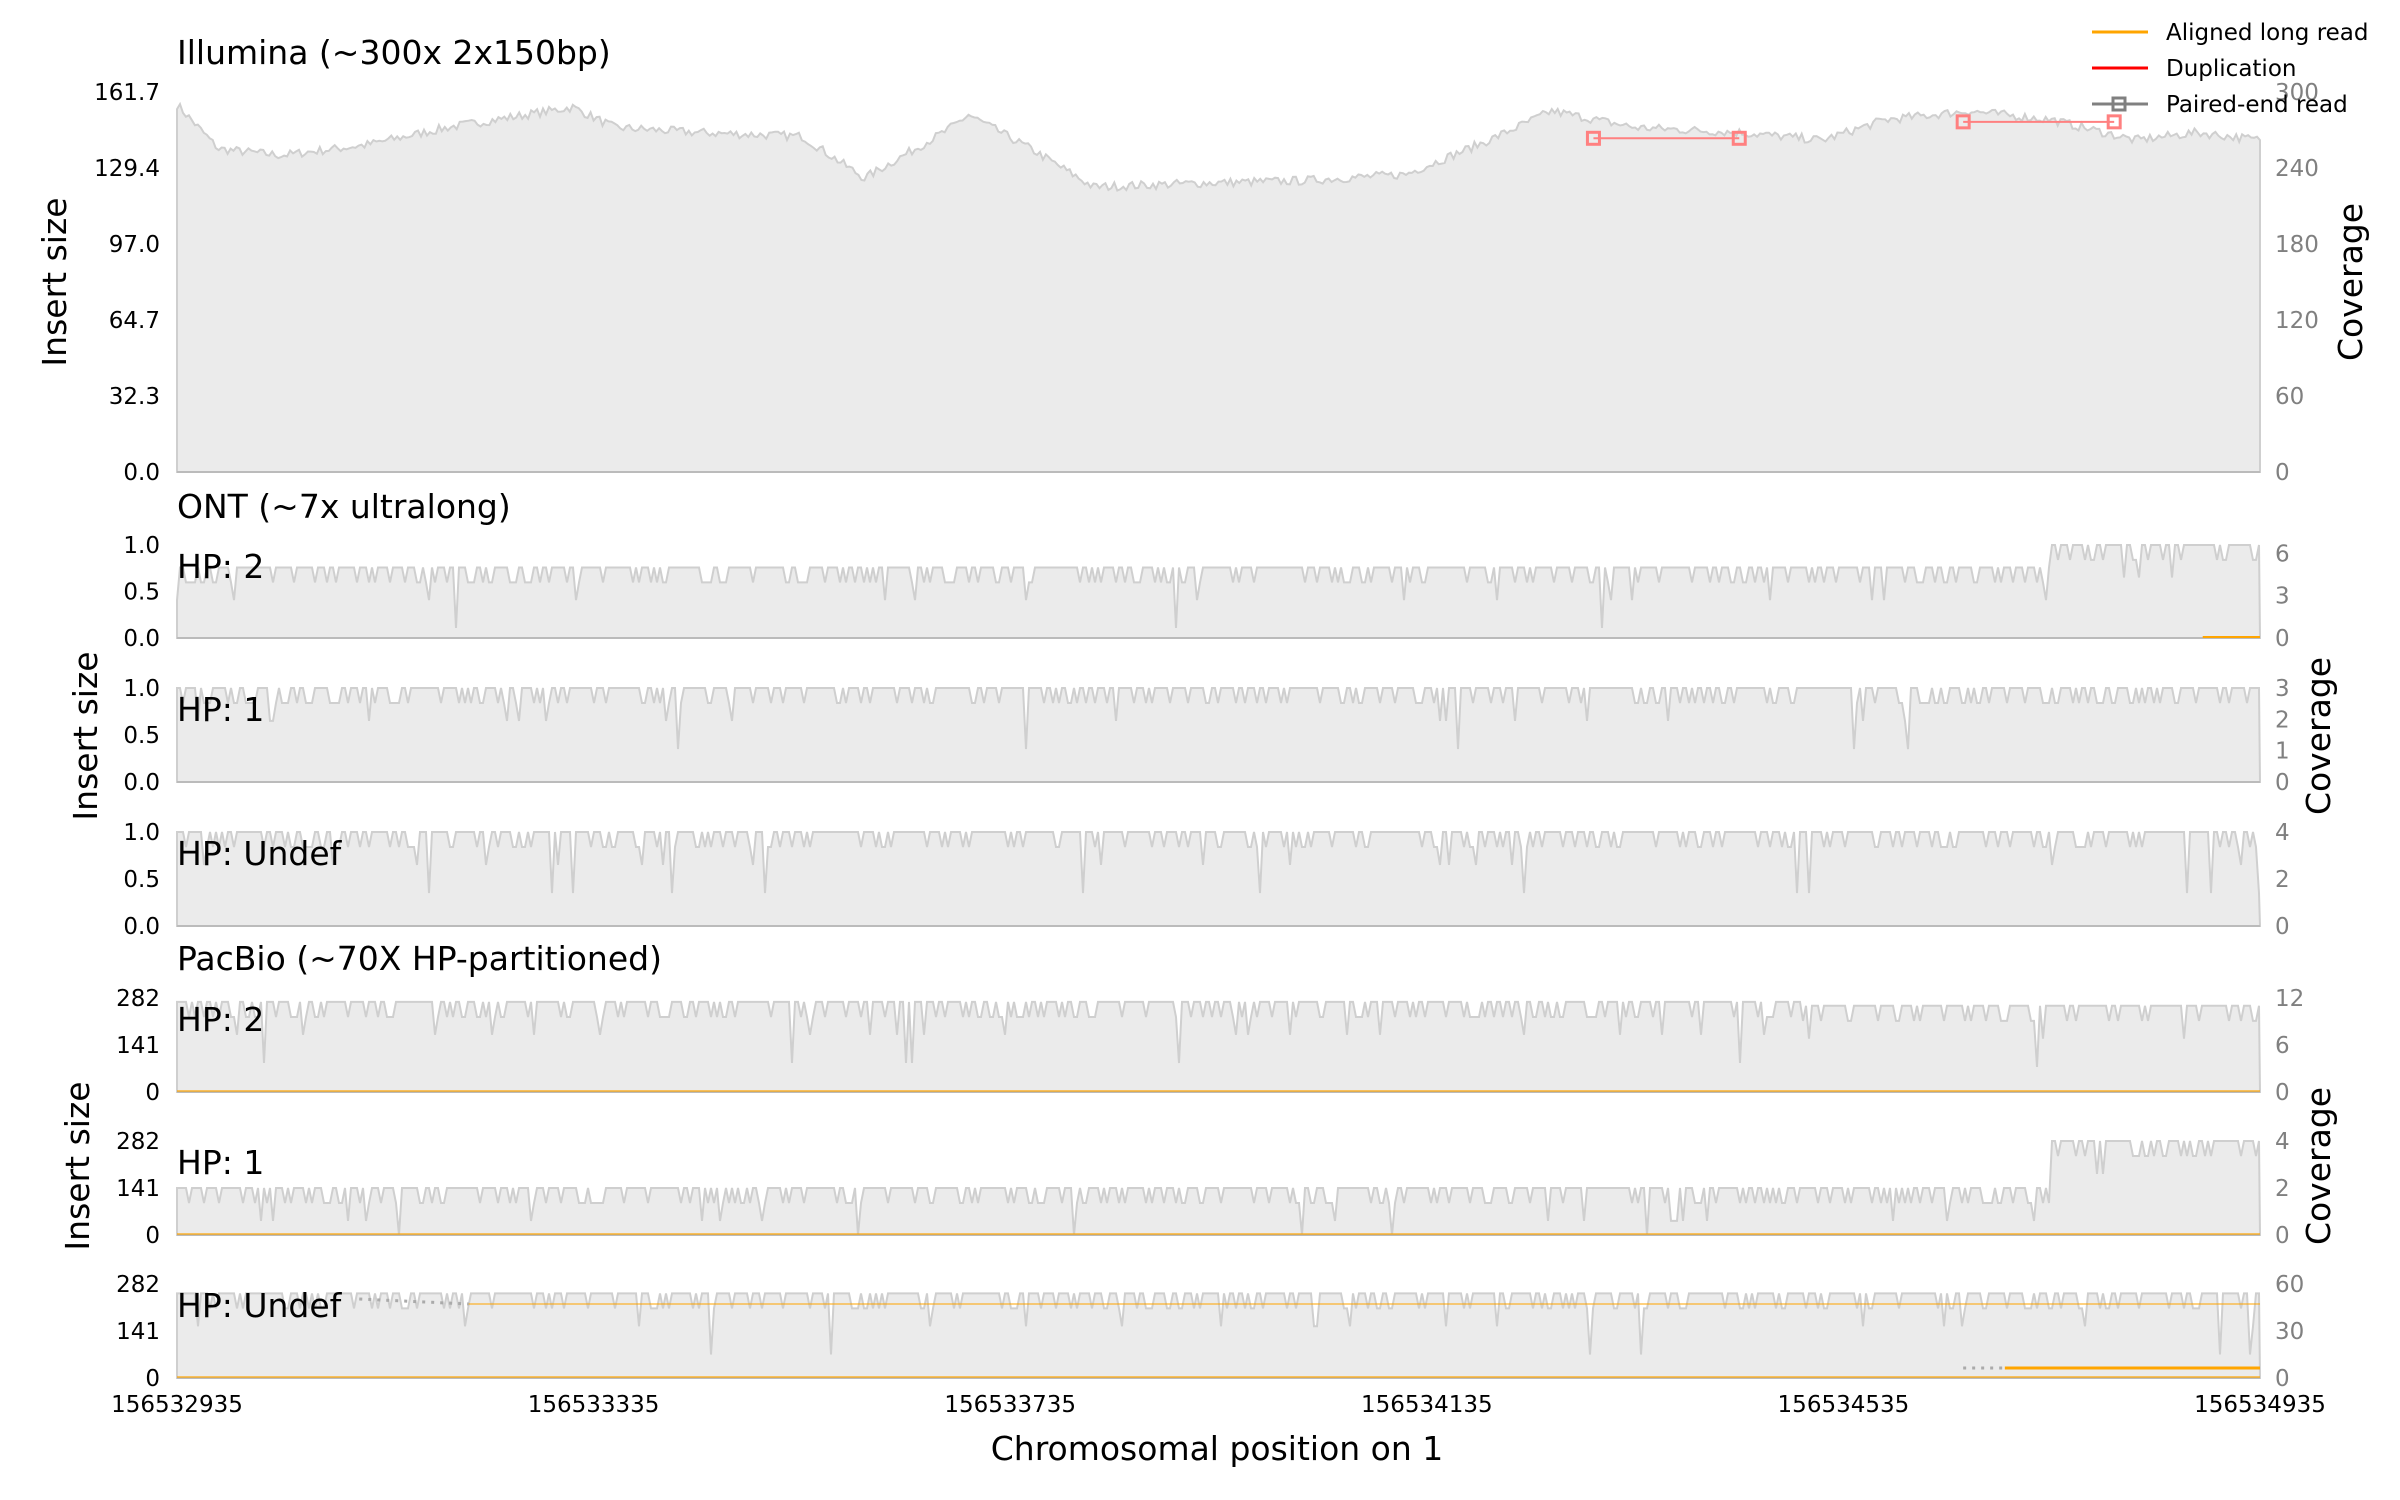 The image size is (2400, 1500). I want to click on y2-tick-label: 30, so click(2289, 1332).